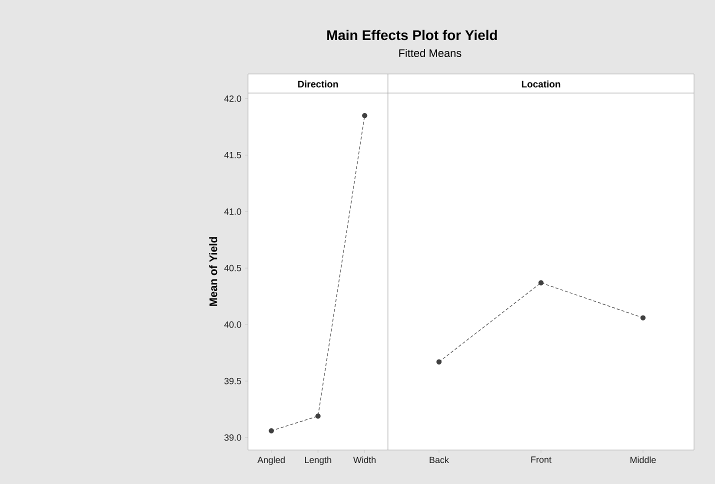 The image size is (715, 484). What do you see at coordinates (233, 381) in the screenshot?
I see `y-tick-label: 39.5` at bounding box center [233, 381].